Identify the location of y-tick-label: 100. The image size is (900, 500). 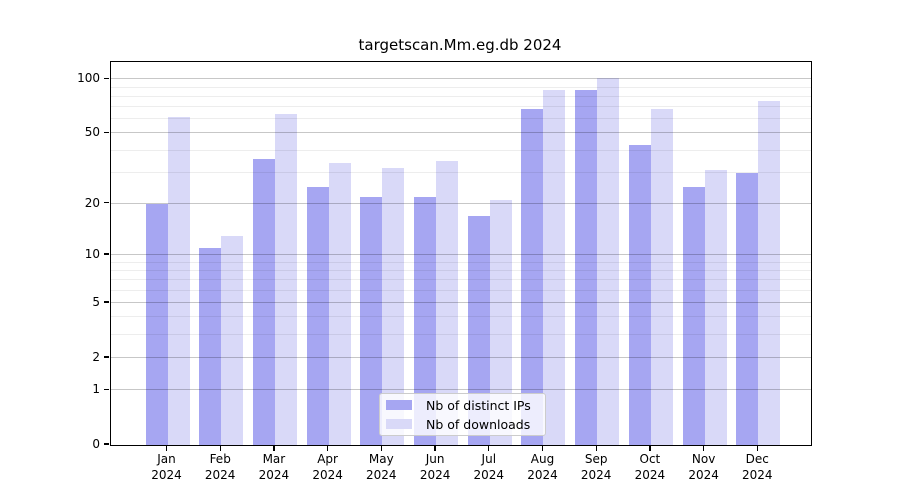
(88, 78).